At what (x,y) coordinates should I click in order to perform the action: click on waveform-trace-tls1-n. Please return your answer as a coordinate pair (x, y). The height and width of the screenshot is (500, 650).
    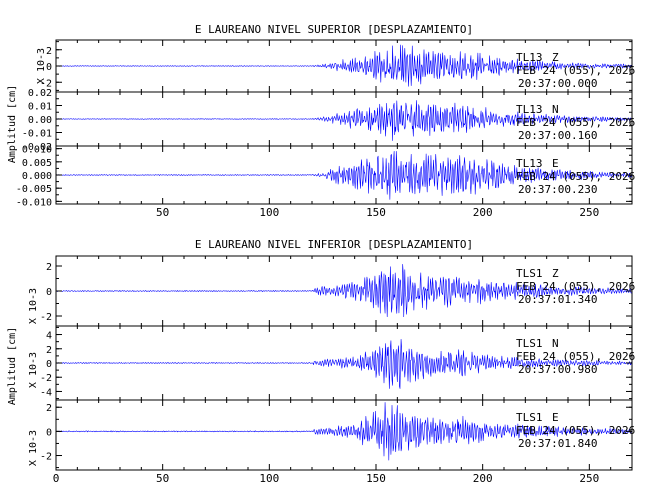
    Looking at the image, I should click on (344, 364).